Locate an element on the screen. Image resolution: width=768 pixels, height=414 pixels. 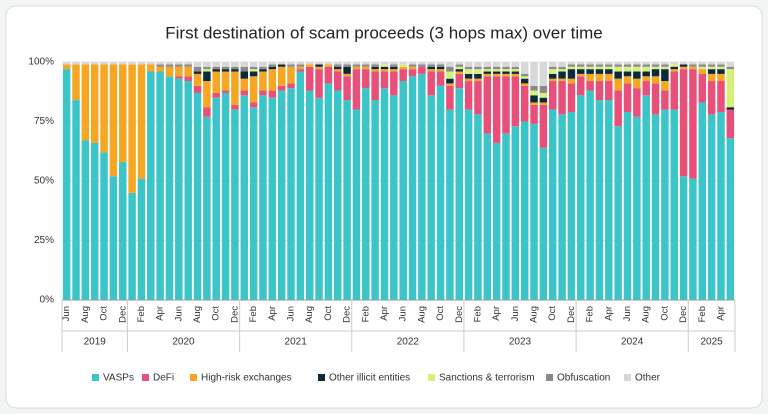
x-group-label: 2025 is located at coordinates (712, 342).